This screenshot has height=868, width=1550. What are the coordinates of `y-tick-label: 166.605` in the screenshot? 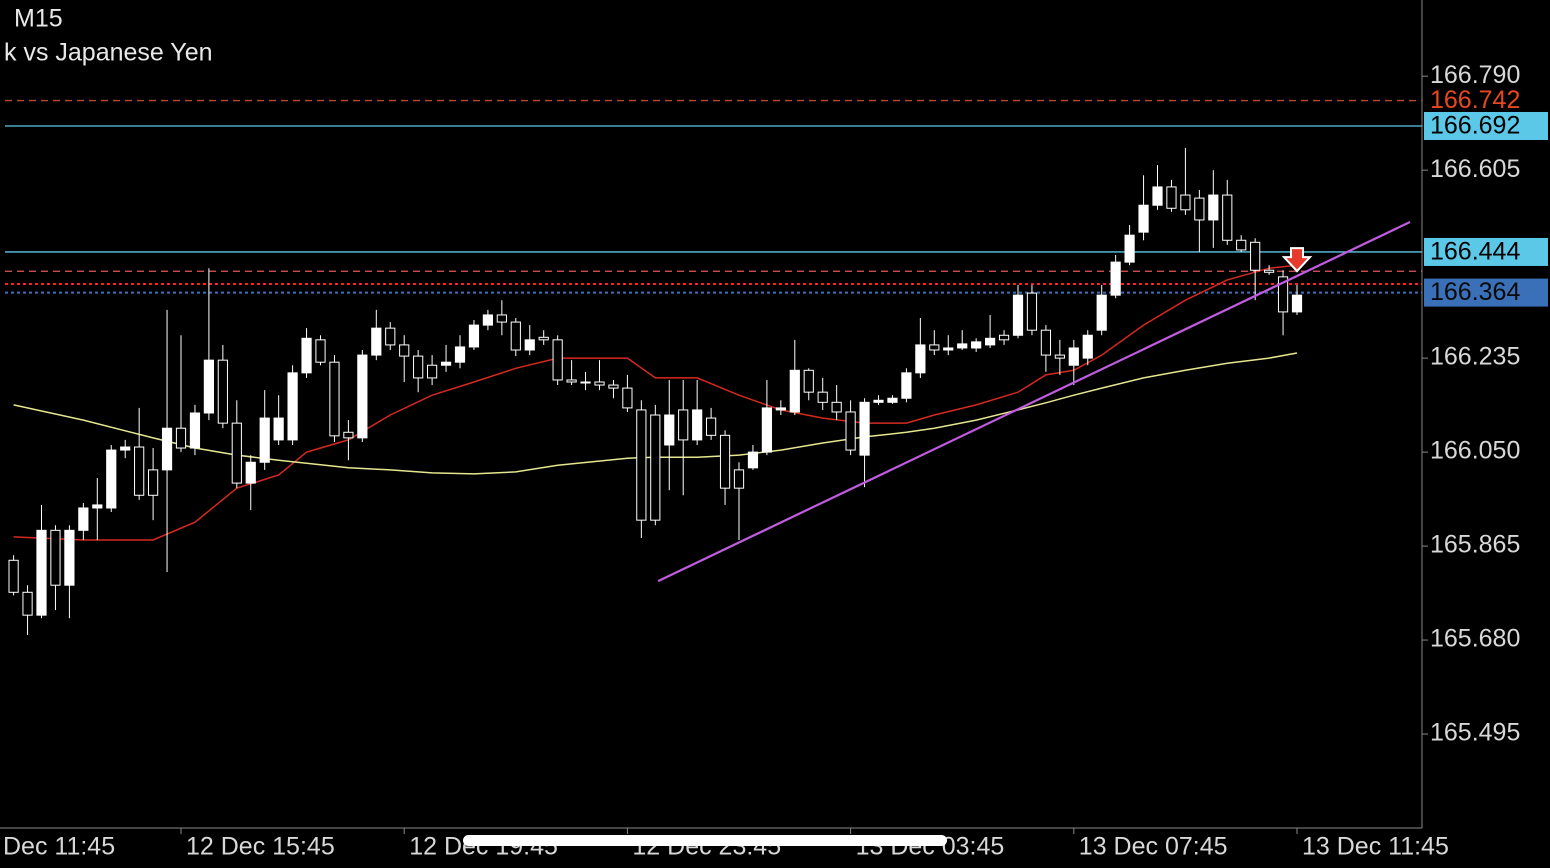 It's located at (1475, 169).